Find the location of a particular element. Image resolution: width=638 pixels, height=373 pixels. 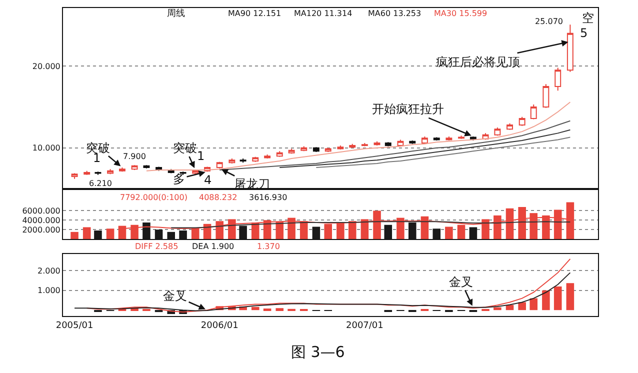

annotation: MA60 13.253 is located at coordinates (395, 13).